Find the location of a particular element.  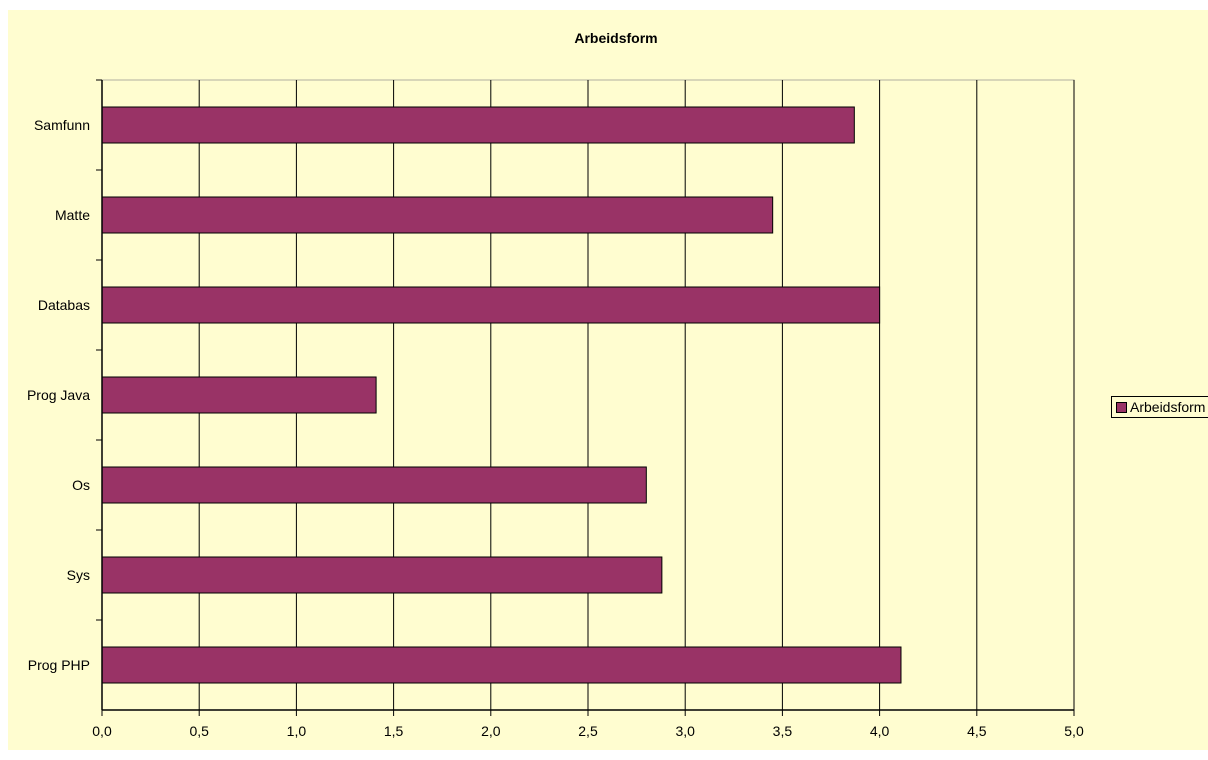

x-tick-label: 5,0 is located at coordinates (1074, 731).